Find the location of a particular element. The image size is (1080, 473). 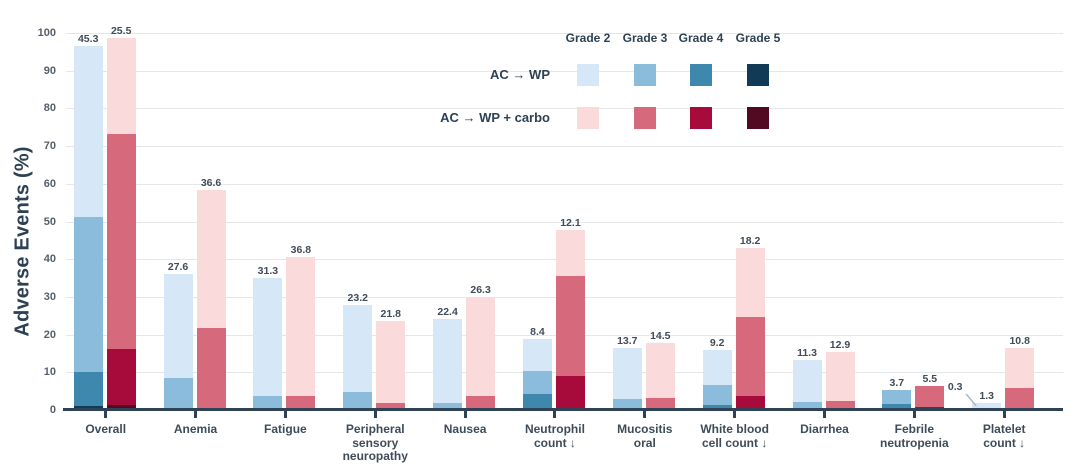

legend-swatch-acwp-grade2 is located at coordinates (588, 75).